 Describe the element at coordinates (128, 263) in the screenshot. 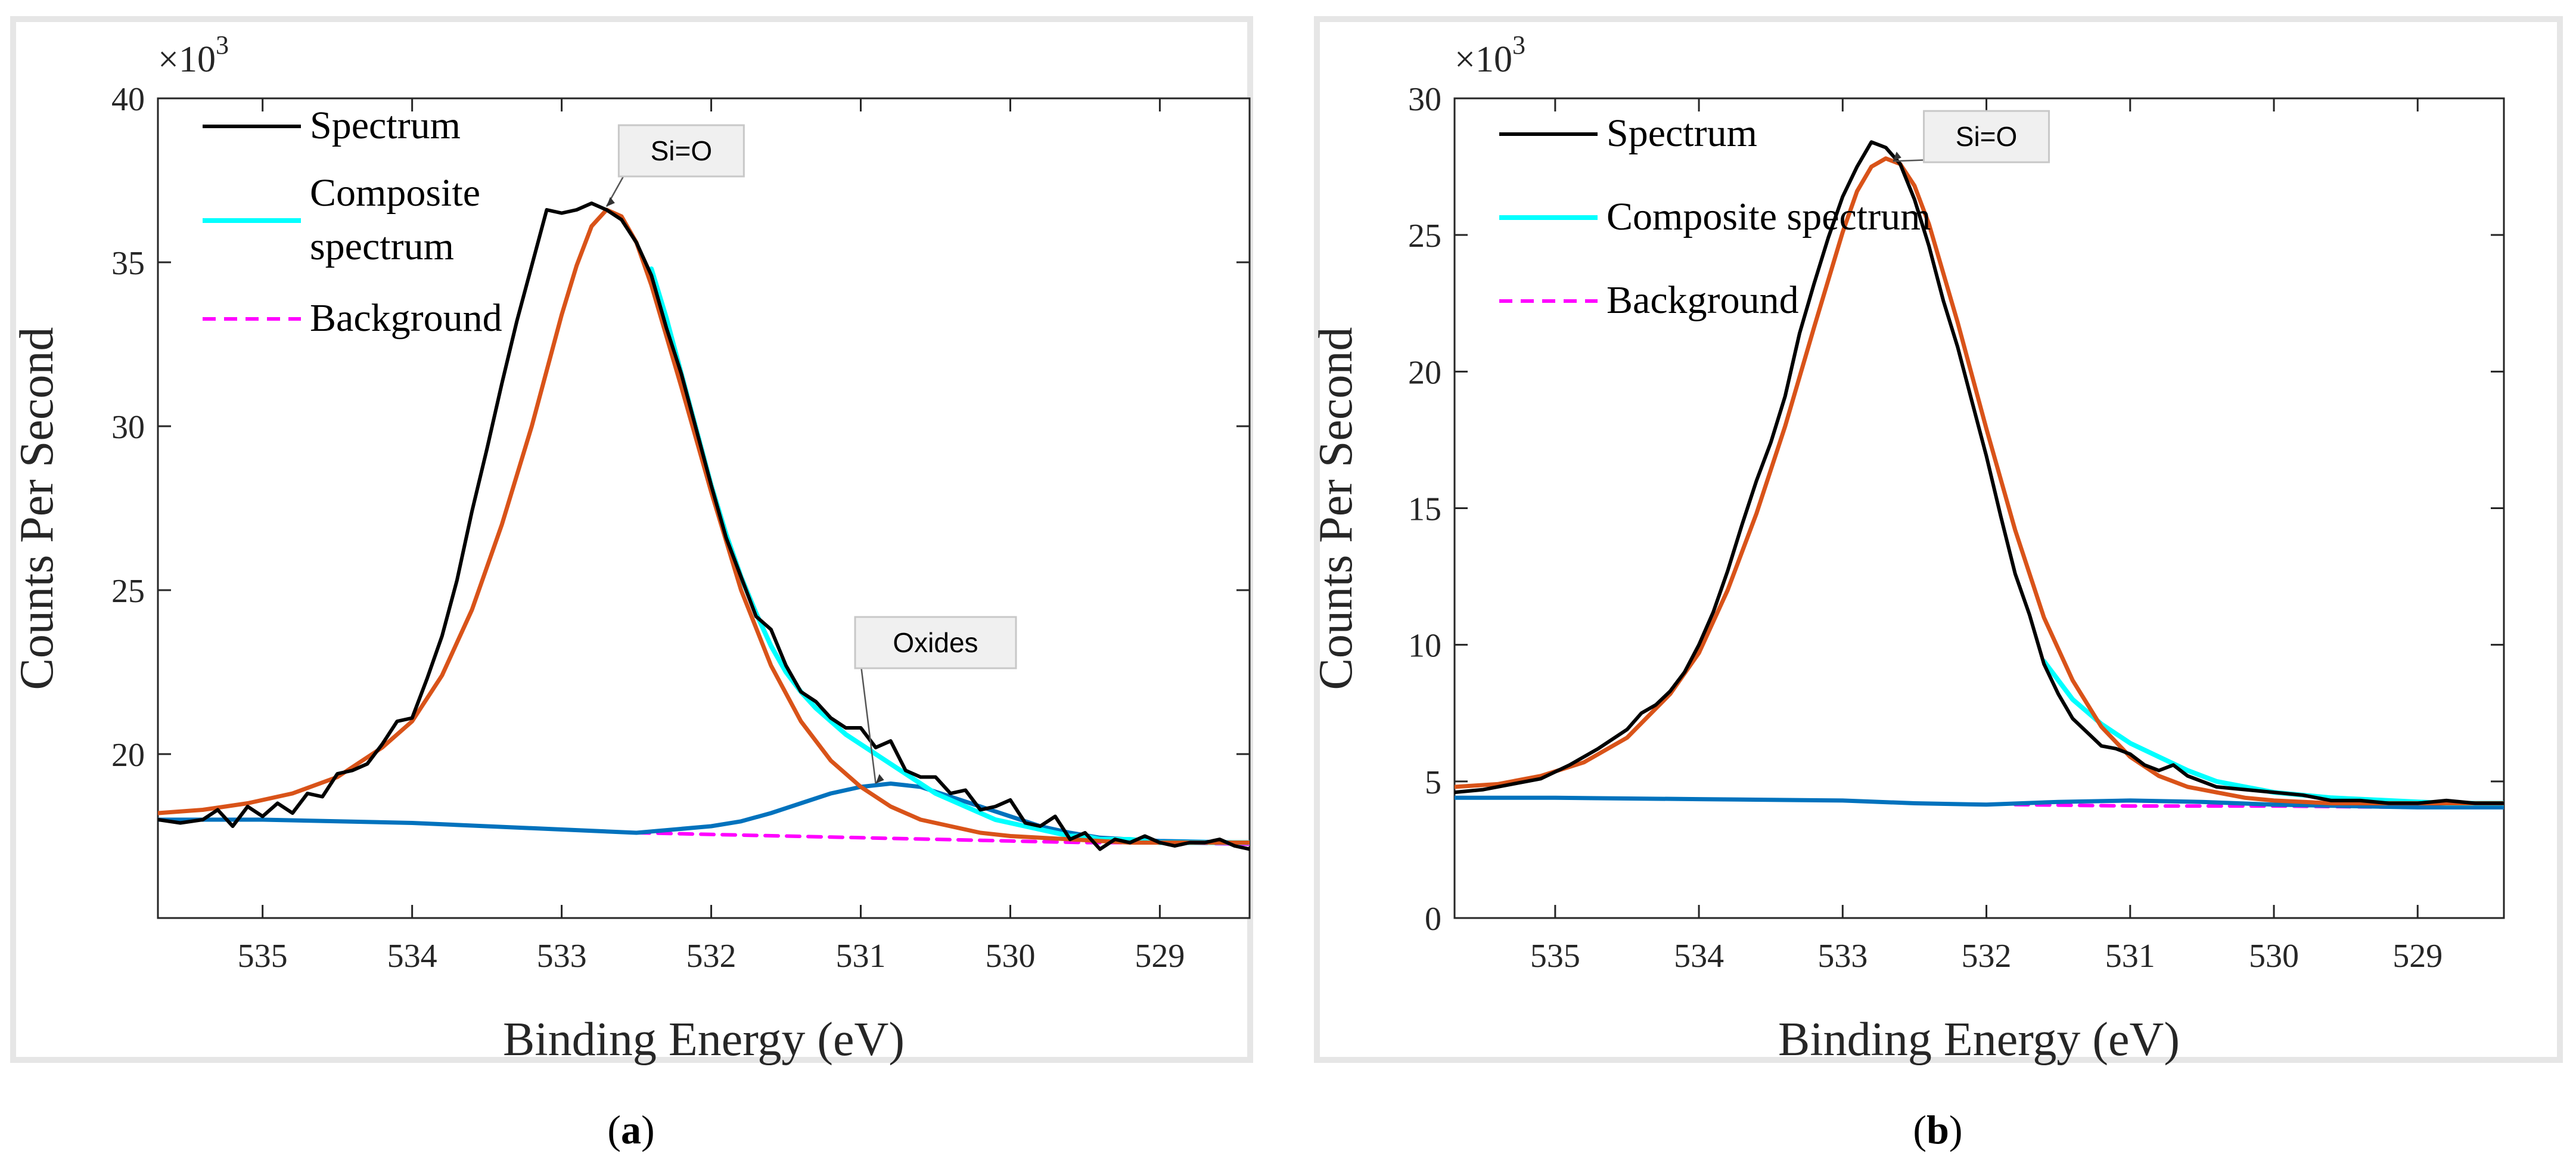

I see `y-tick-label: 35` at that location.